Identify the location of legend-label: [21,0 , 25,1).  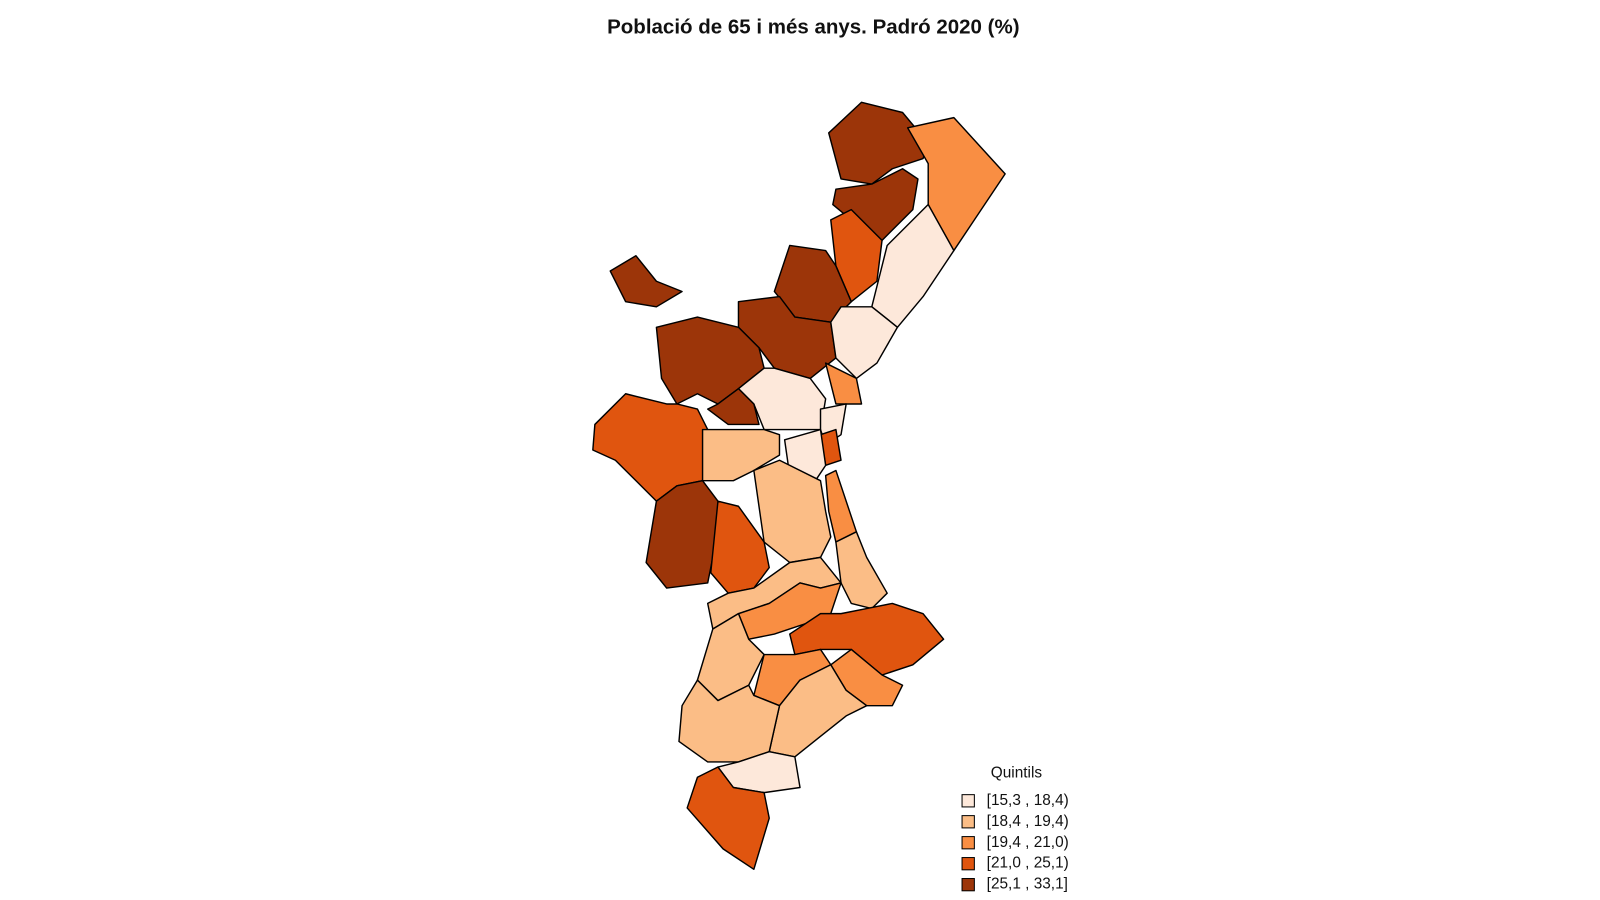
(1028, 863).